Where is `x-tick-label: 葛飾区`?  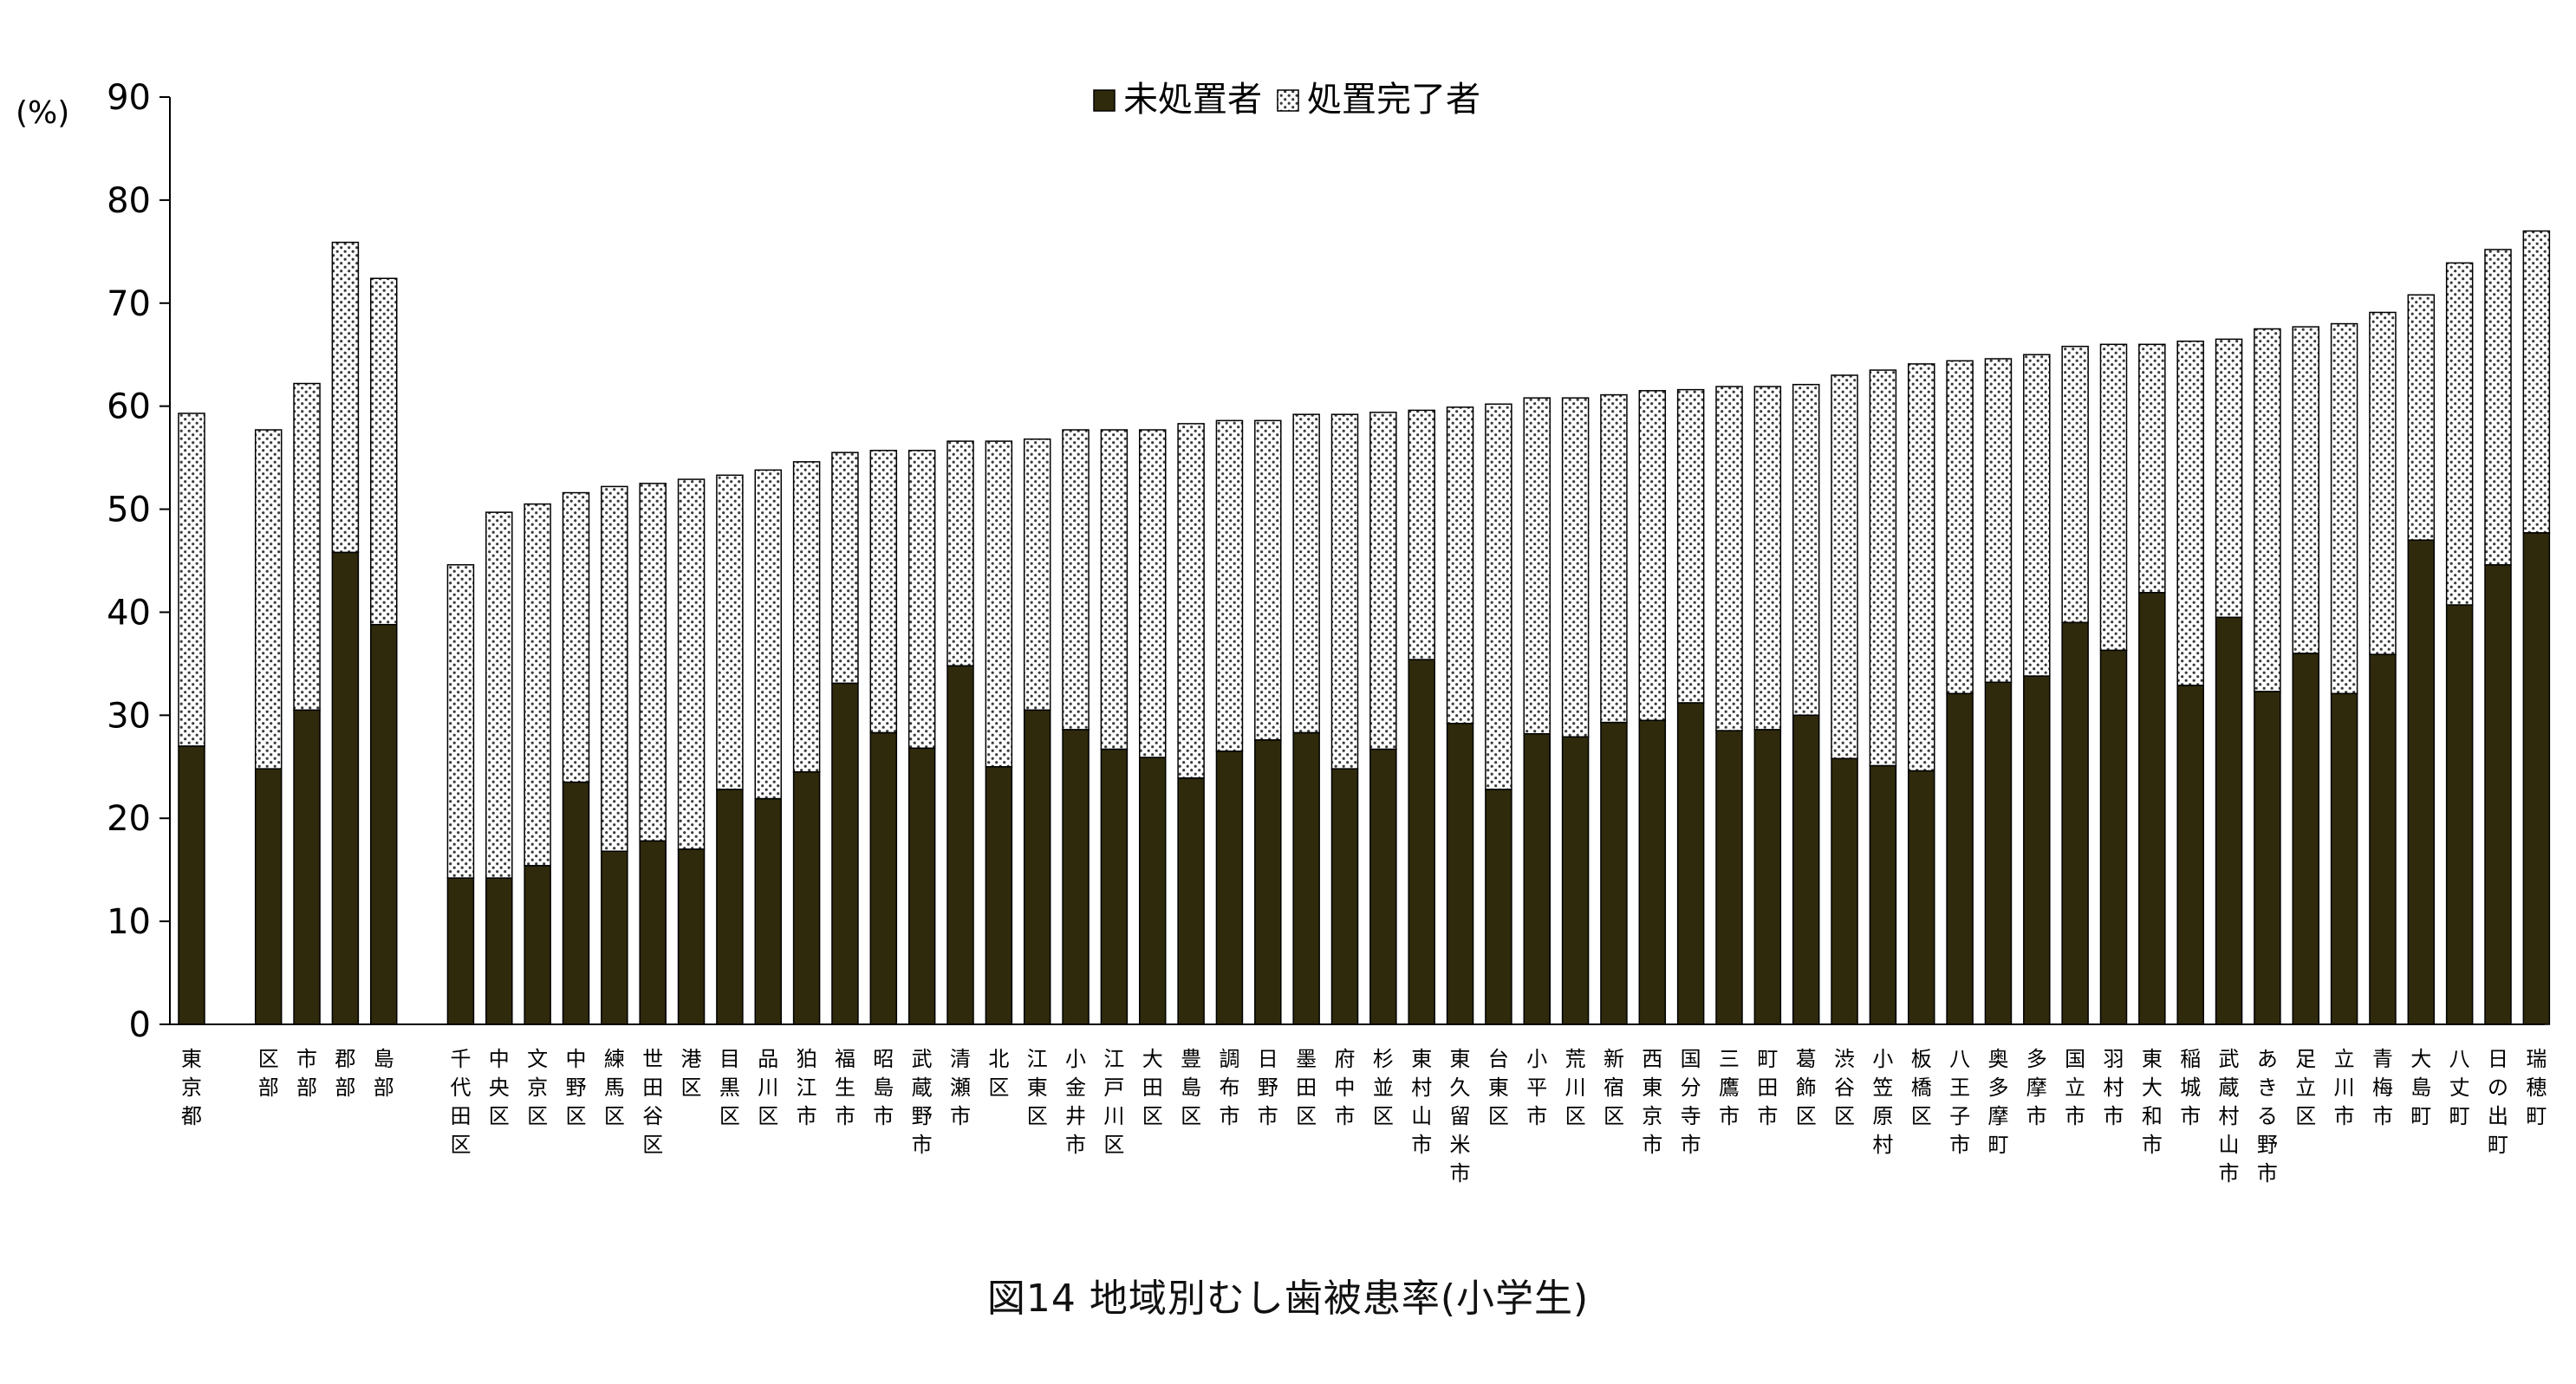
x-tick-label: 葛飾区 is located at coordinates (1806, 1087).